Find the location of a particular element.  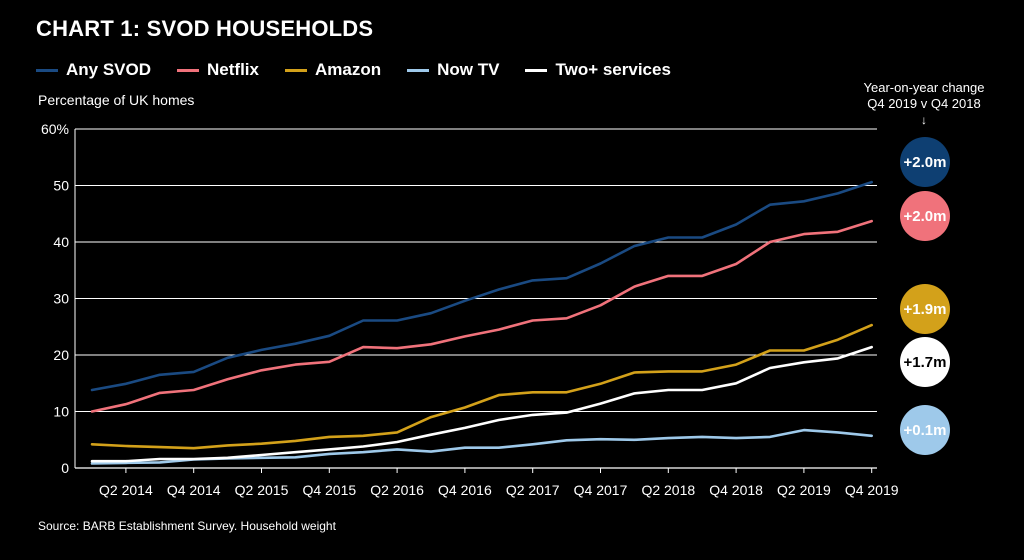

legend-item: Any SVOD is located at coordinates (93, 70).